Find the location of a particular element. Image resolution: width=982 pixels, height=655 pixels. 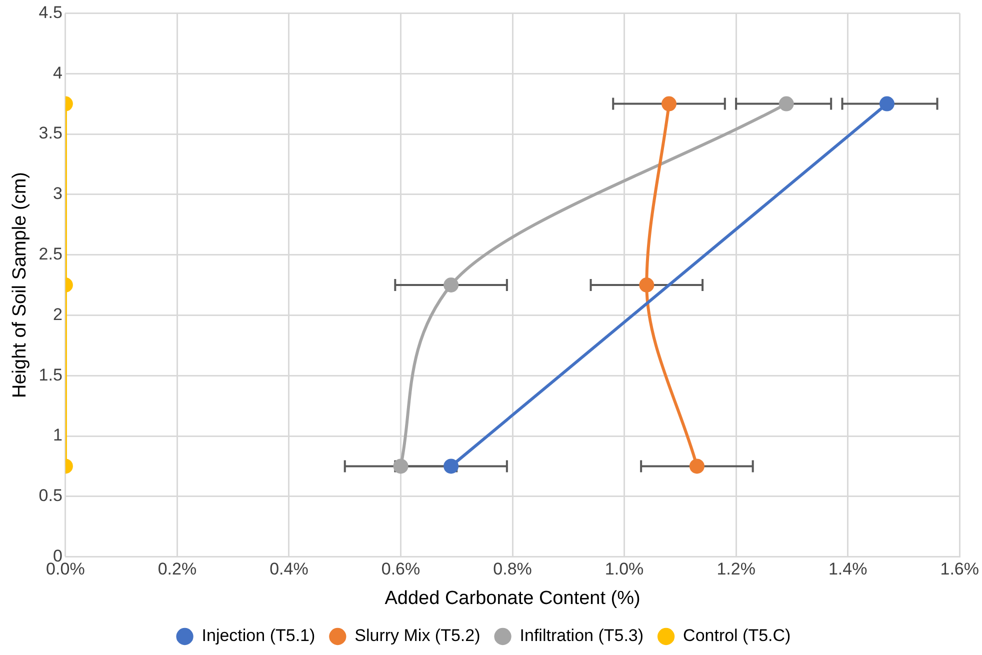

x-tick-label: 0.2% is located at coordinates (177, 569).